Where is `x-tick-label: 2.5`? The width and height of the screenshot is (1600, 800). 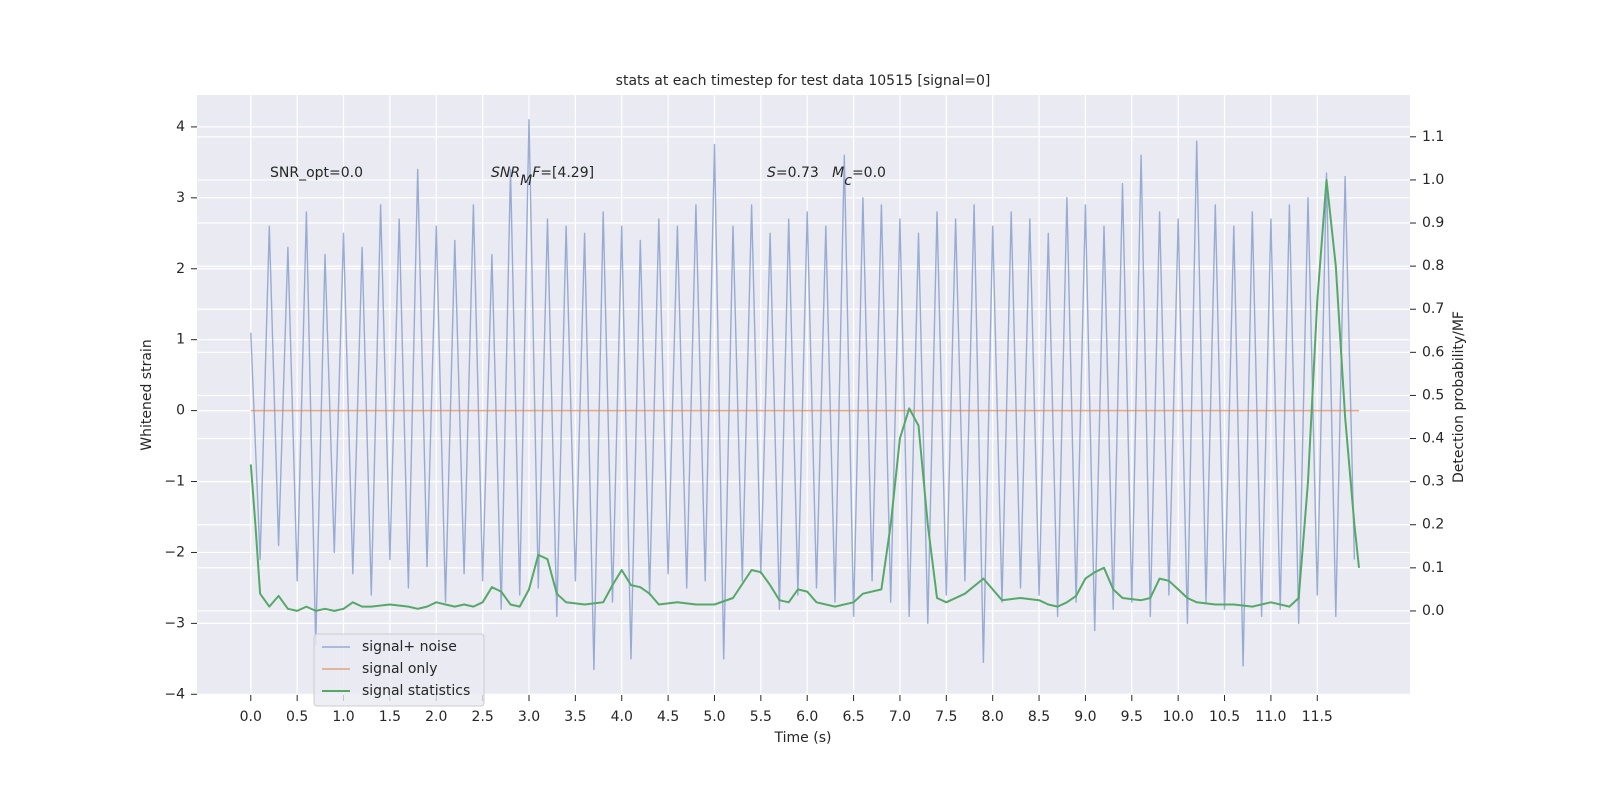
x-tick-label: 2.5 is located at coordinates (482, 717).